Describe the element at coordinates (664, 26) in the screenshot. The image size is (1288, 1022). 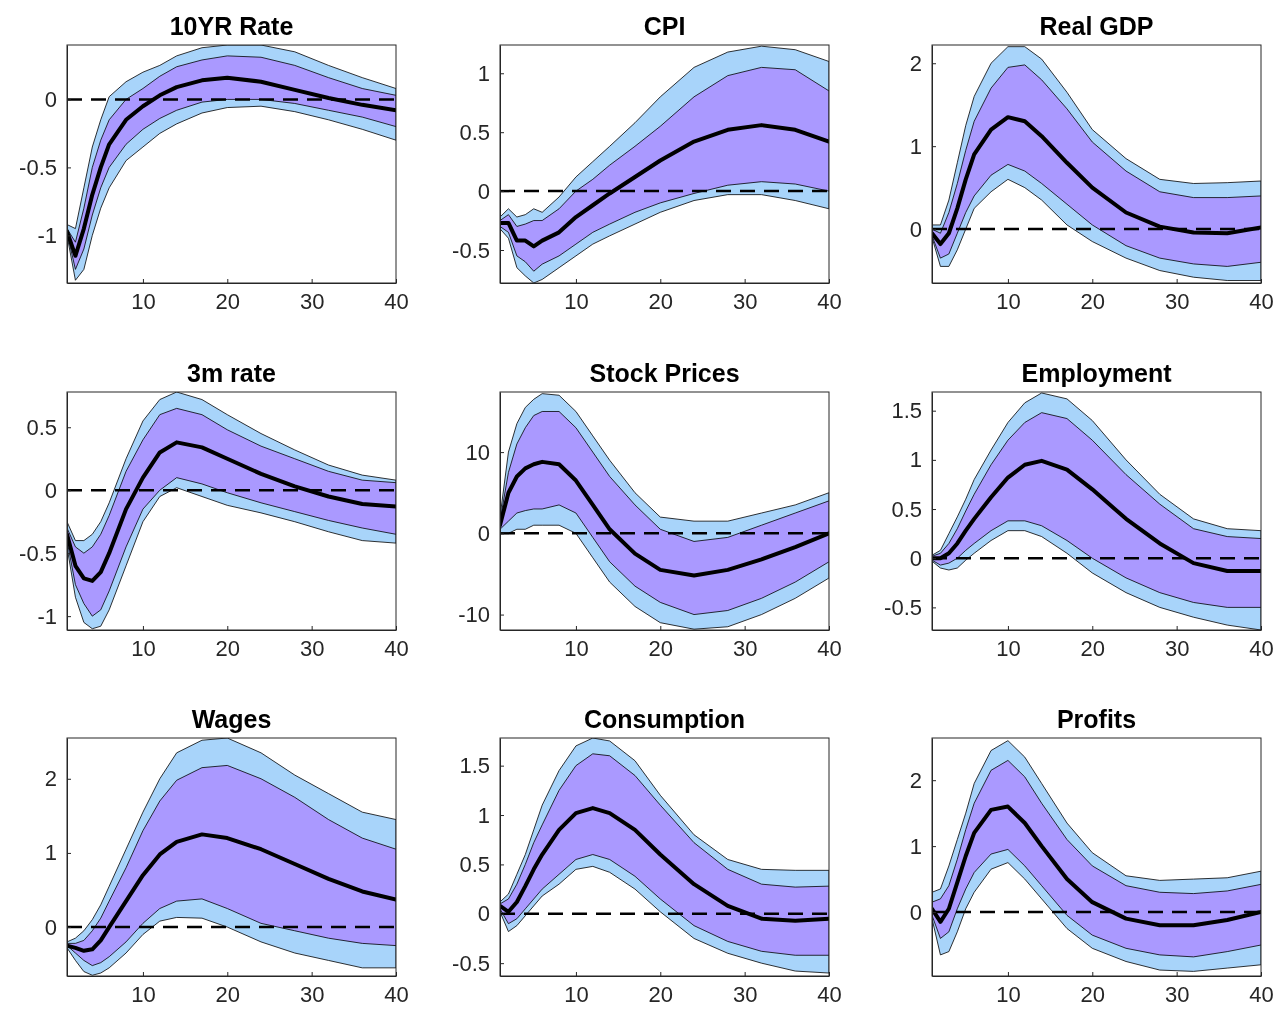
I see `chart-title: CPI` at that location.